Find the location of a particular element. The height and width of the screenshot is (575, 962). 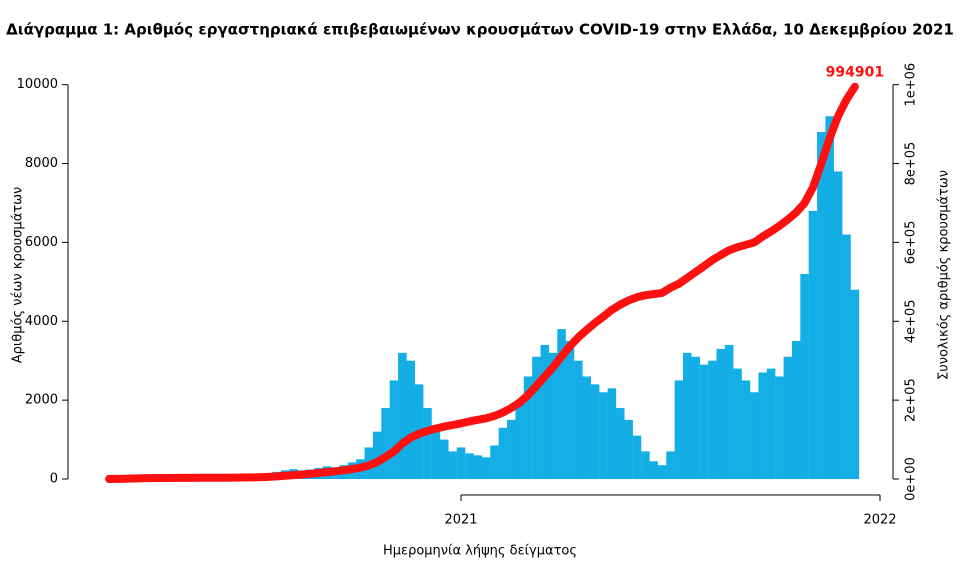

y-tick-label: 8000 is located at coordinates (41, 163).